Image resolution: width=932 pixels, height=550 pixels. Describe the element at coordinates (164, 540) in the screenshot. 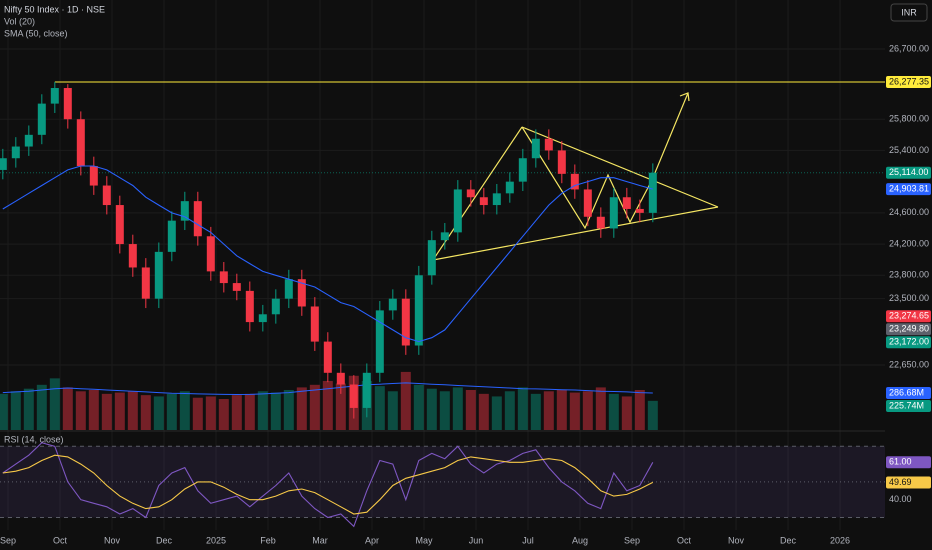

I see `x-tick-label: Dec` at that location.